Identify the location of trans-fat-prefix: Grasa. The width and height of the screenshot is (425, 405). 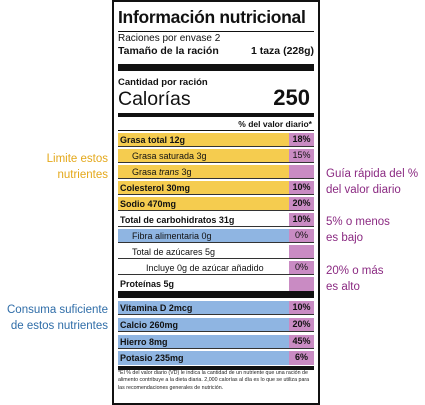
(146, 172).